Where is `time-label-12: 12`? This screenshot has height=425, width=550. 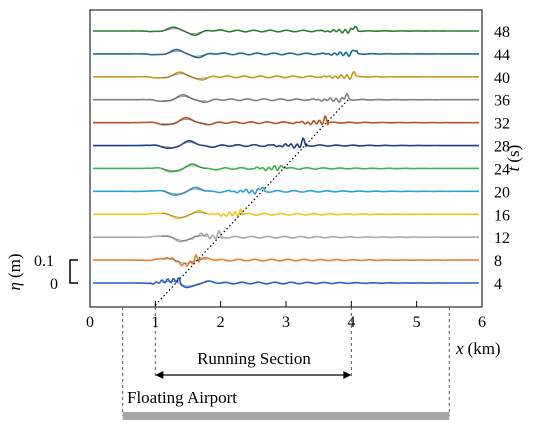 time-label-12: 12 is located at coordinates (502, 238).